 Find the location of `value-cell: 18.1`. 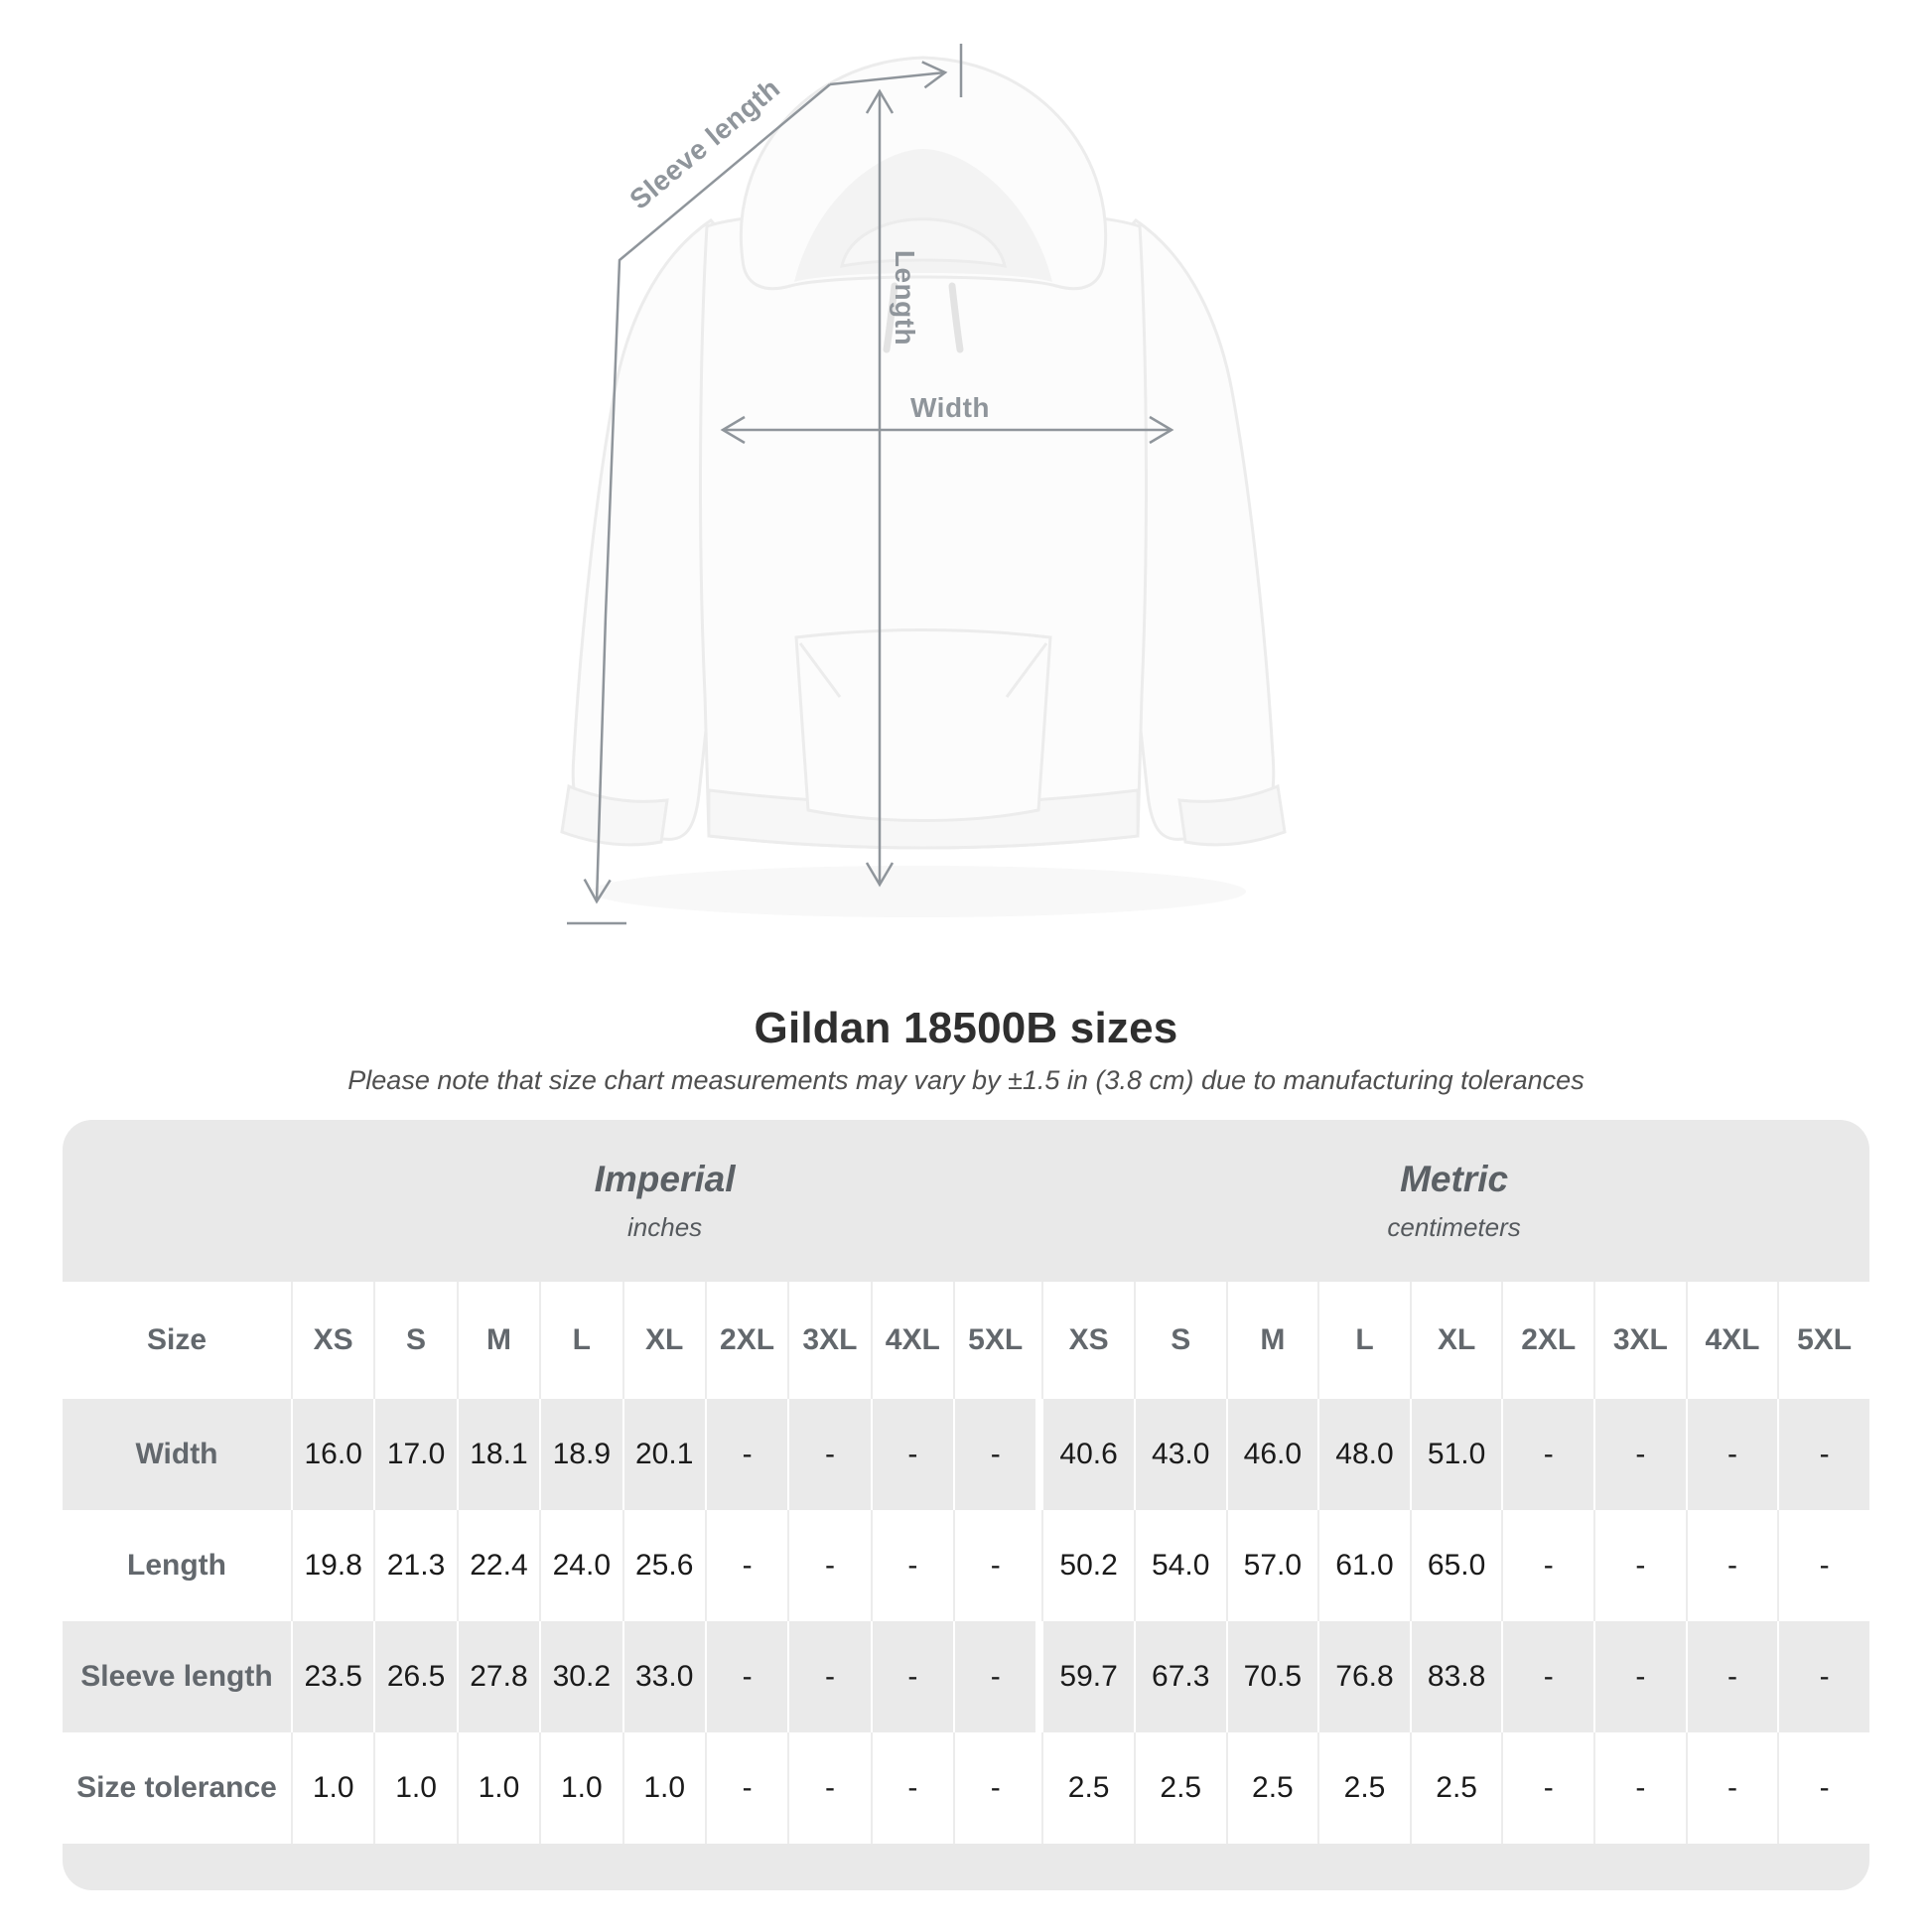

value-cell: 18.1 is located at coordinates (498, 1454).